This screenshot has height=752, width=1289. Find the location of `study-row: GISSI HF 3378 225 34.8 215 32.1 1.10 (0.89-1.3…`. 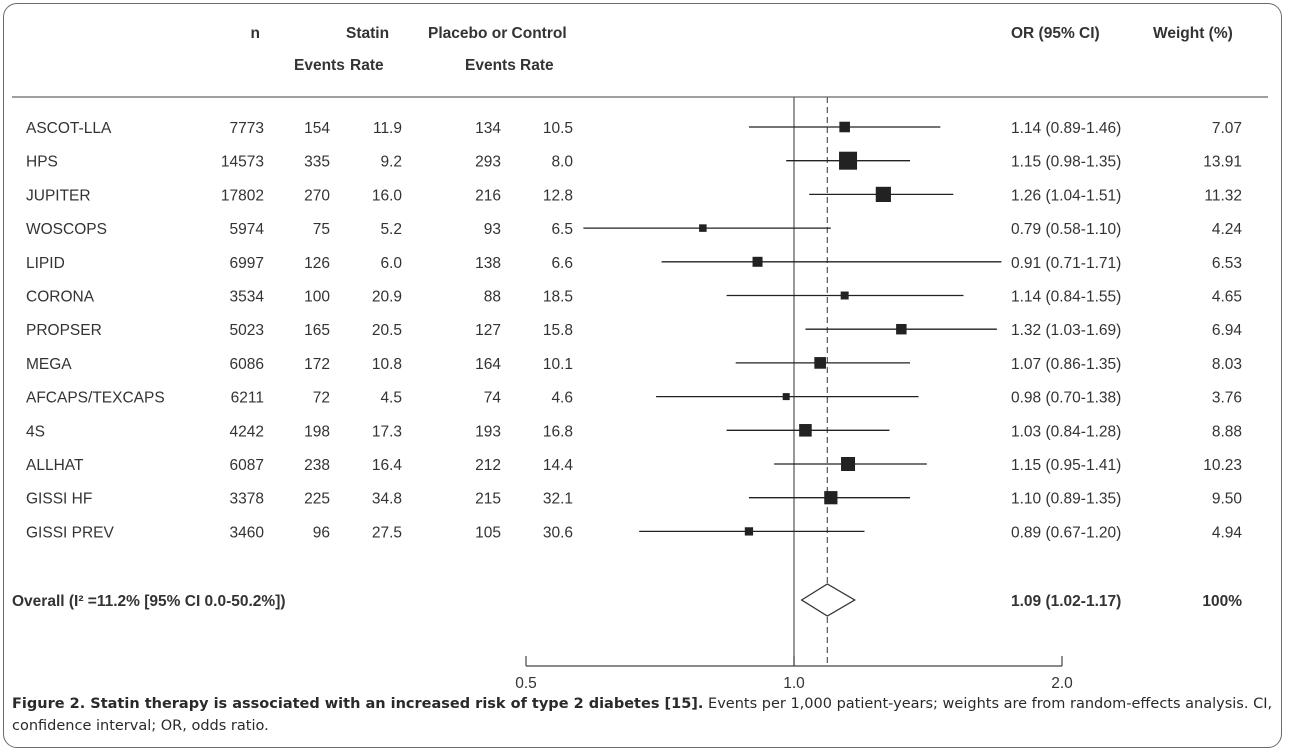

study-row: GISSI HF 3378 225 34.8 215 32.1 1.10 (0.89-1.3… is located at coordinates (634, 499).